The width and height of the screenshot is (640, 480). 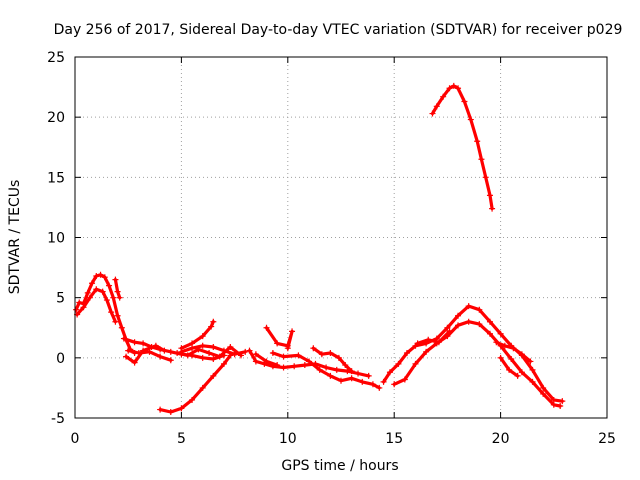 I want to click on x-tick-label: 5, so click(x=181, y=439).